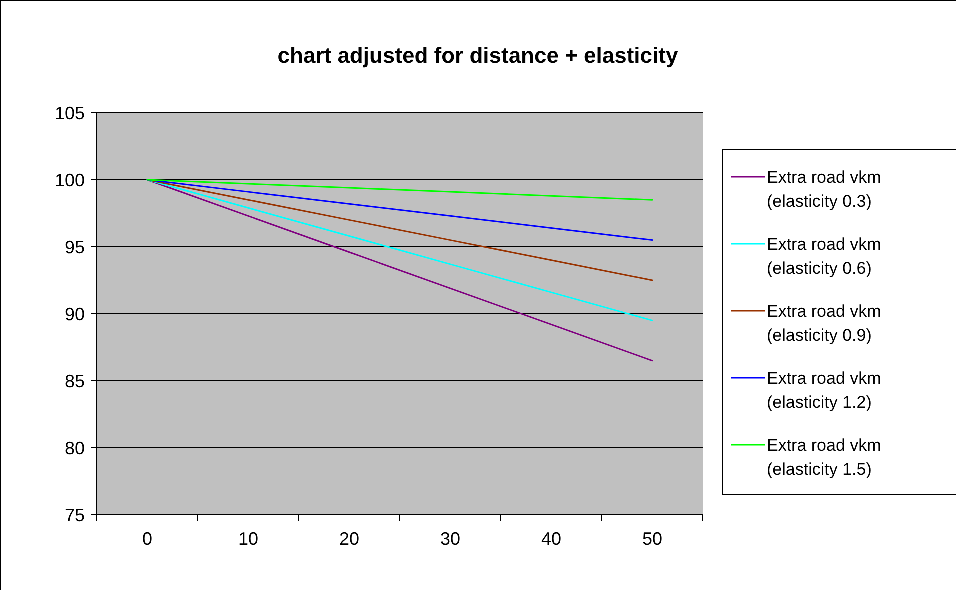  I want to click on x-tick-label: 40, so click(551, 539).